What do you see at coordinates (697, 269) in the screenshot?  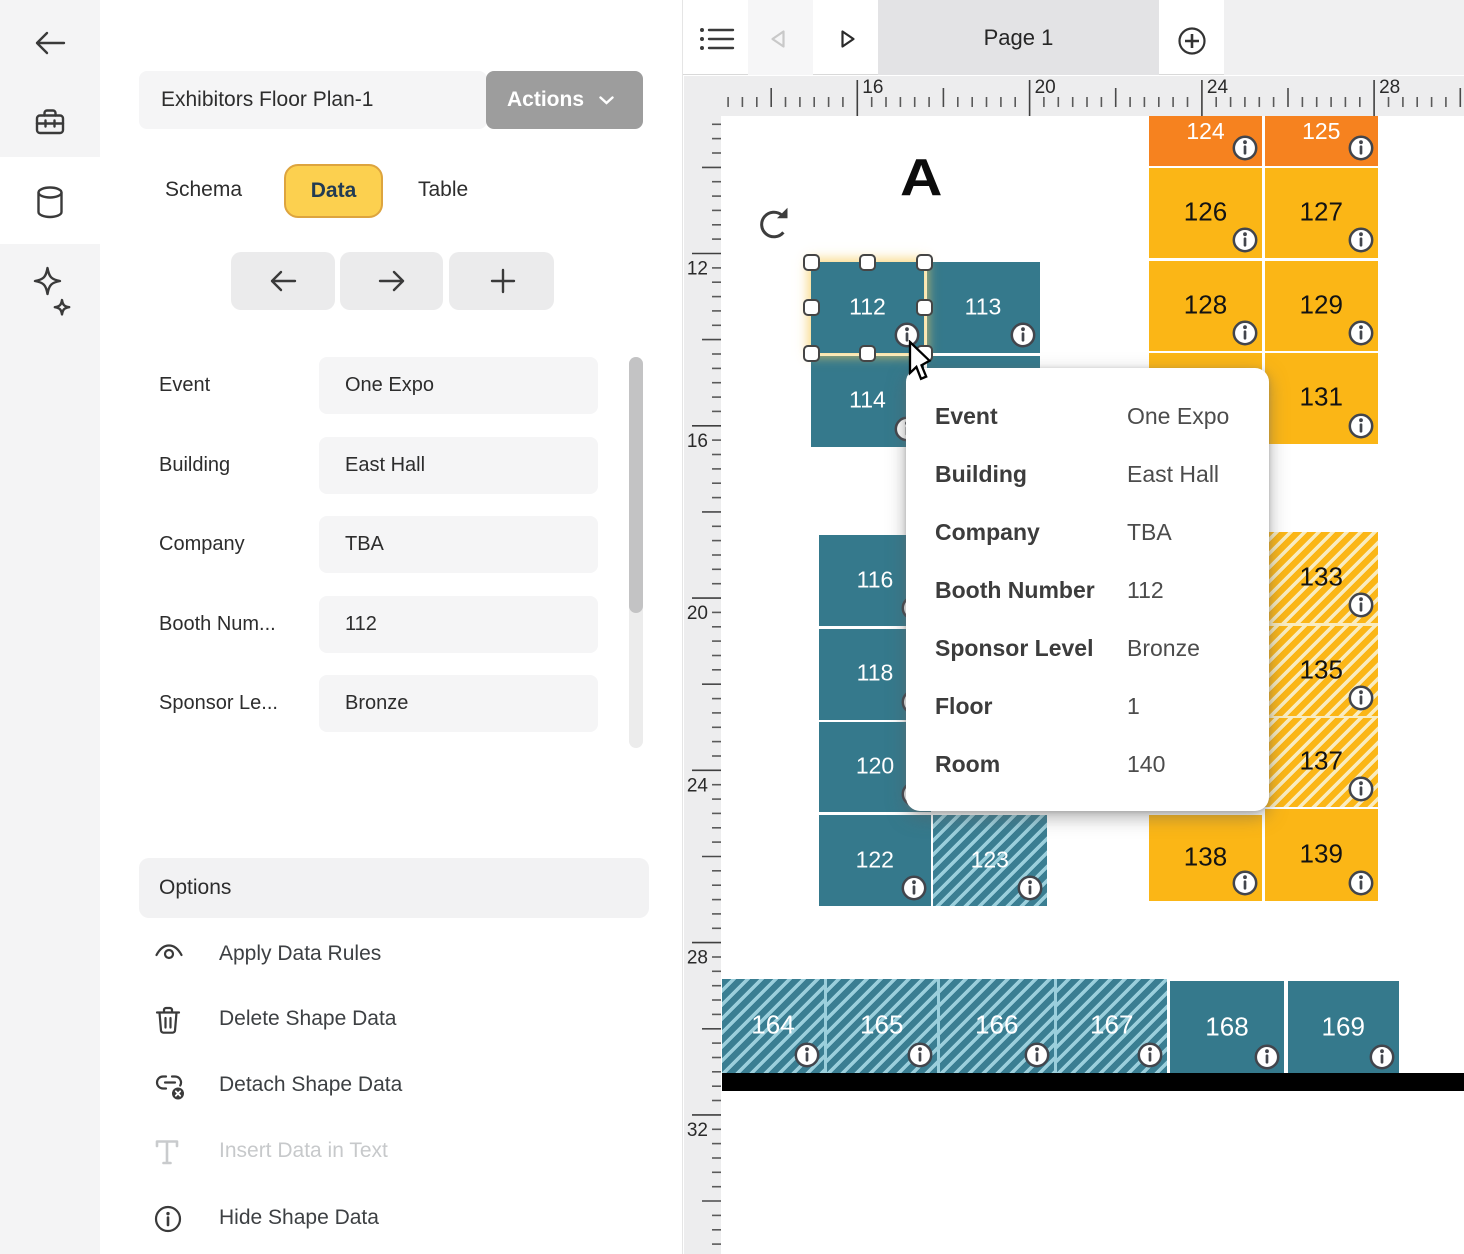 I see `svg-text: 12` at bounding box center [697, 269].